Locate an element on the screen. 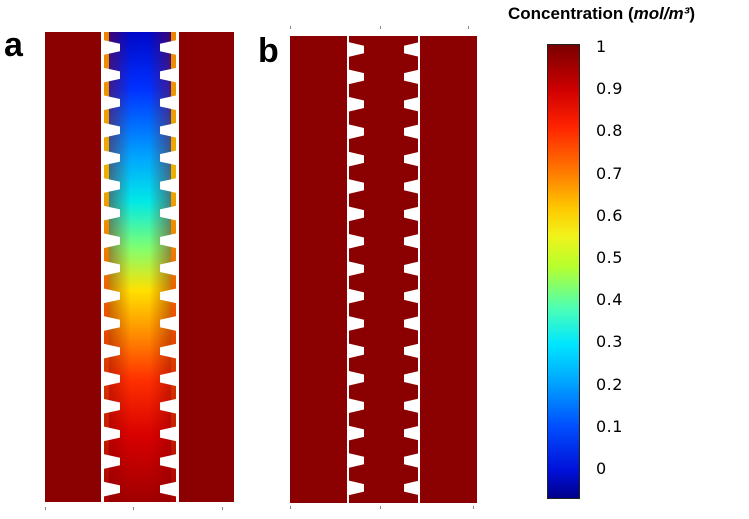 The height and width of the screenshot is (519, 749). colorbar-tick-label: 0.8 is located at coordinates (609, 131).